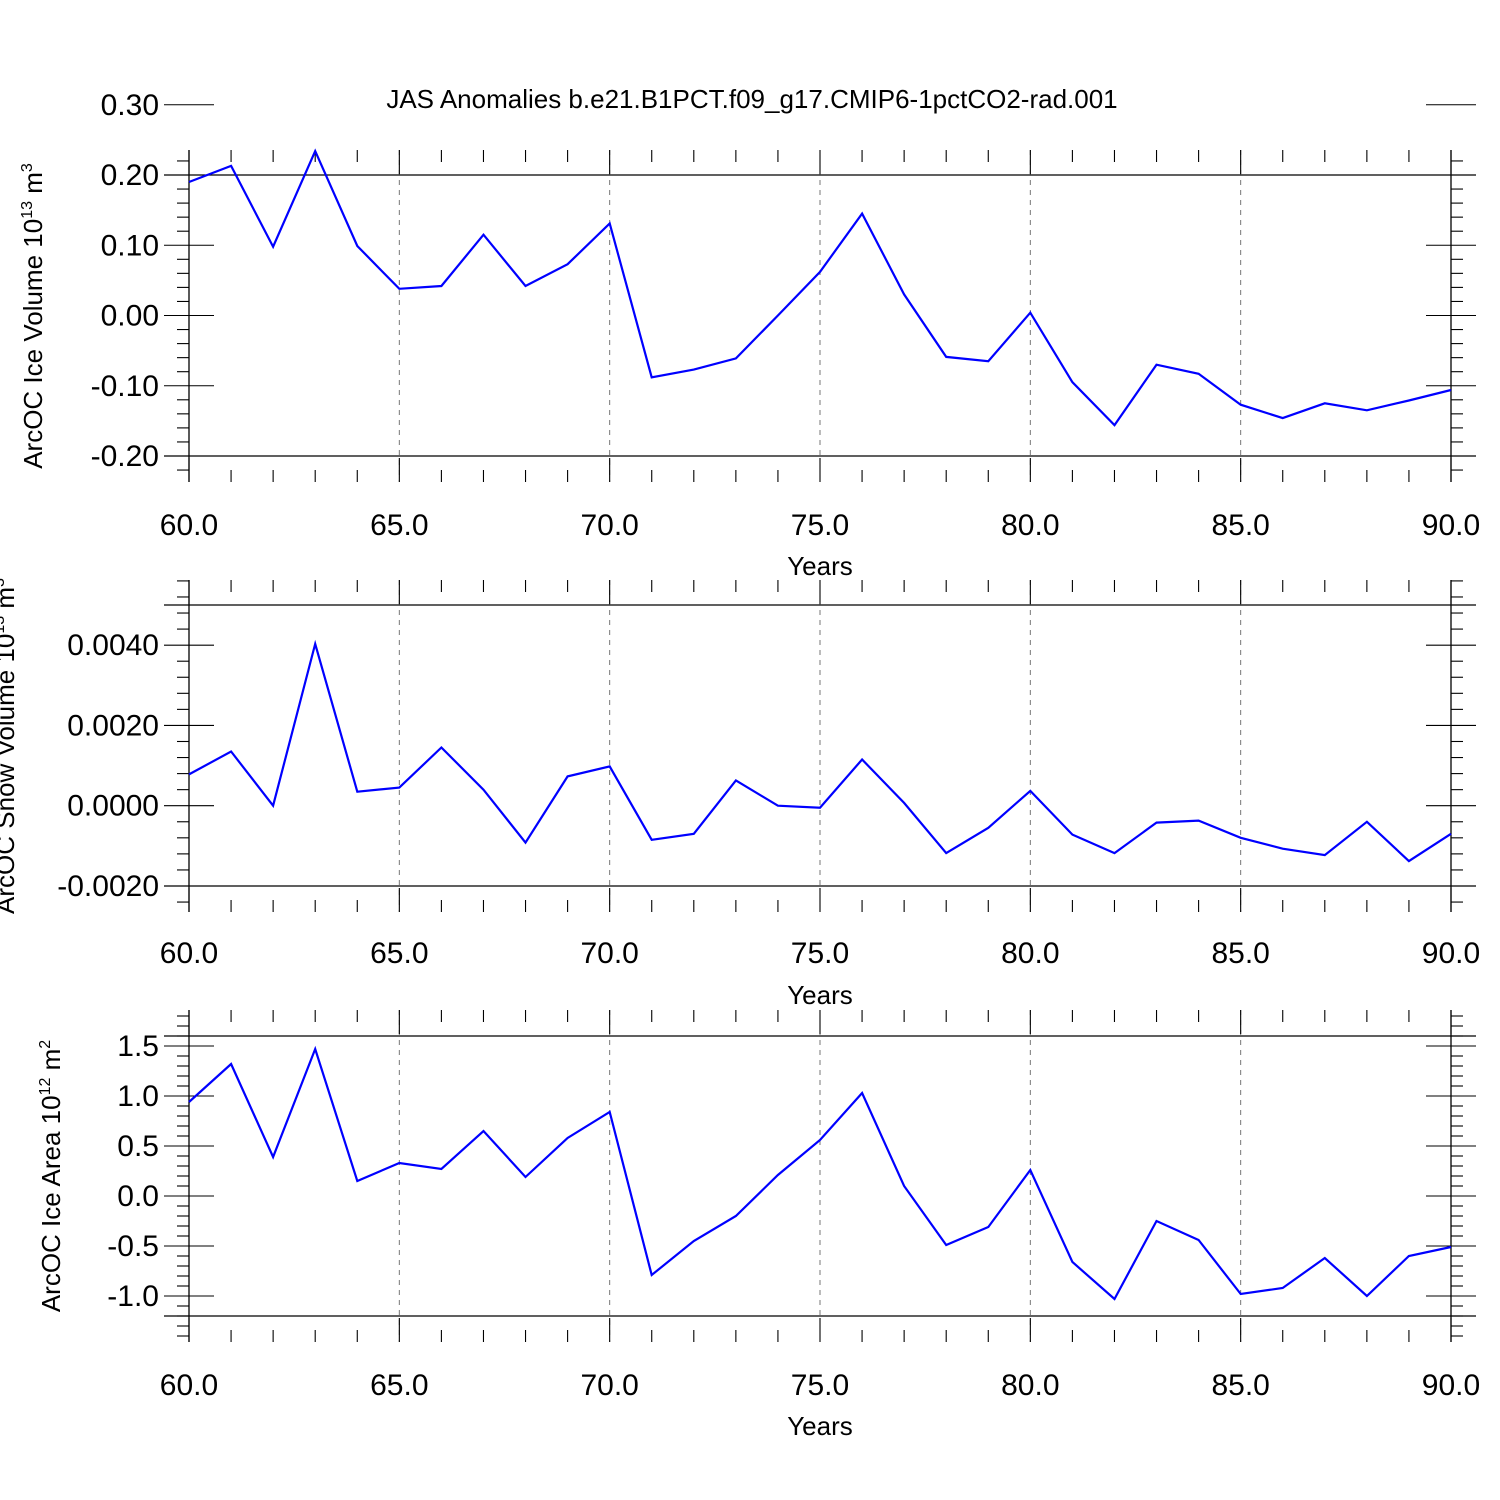 The width and height of the screenshot is (1500, 1500). What do you see at coordinates (133, 1296) in the screenshot?
I see `y-tick-label: -1.0` at bounding box center [133, 1296].